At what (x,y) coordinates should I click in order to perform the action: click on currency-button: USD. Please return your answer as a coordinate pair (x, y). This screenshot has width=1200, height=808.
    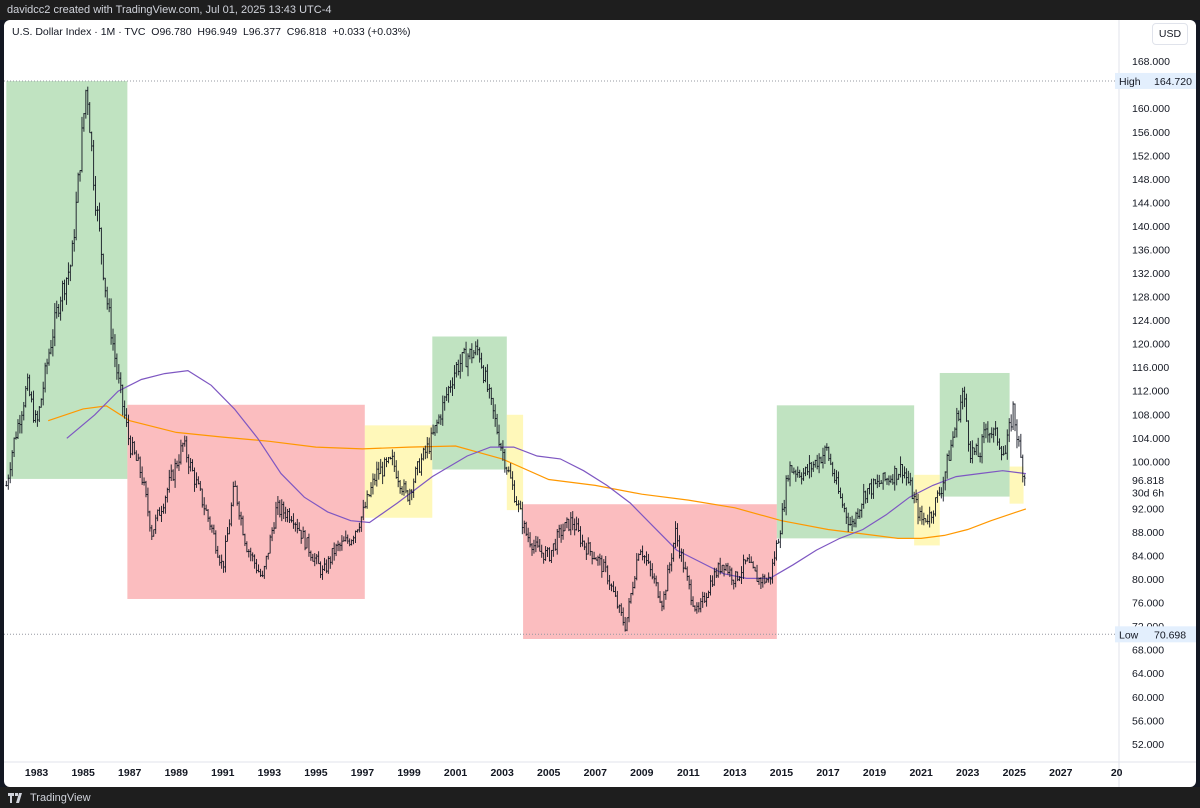
    Looking at the image, I should click on (1170, 34).